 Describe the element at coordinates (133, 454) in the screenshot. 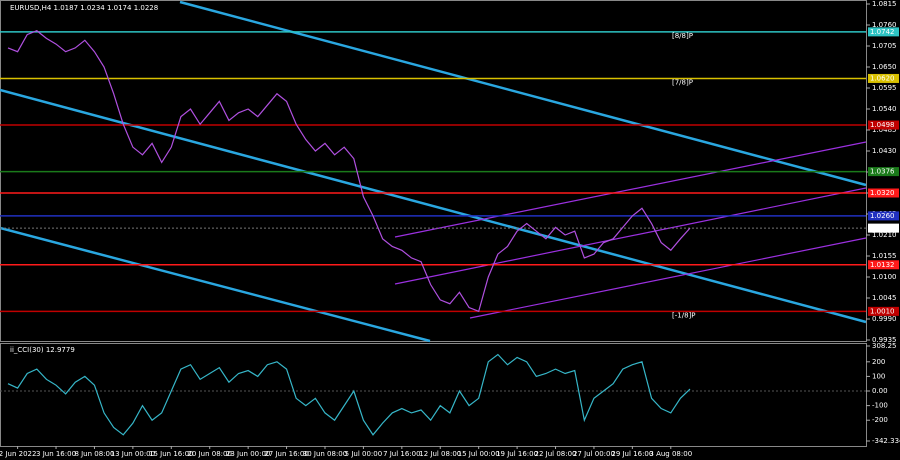

I see `x-tick-label: 13 Jun 00:00` at that location.